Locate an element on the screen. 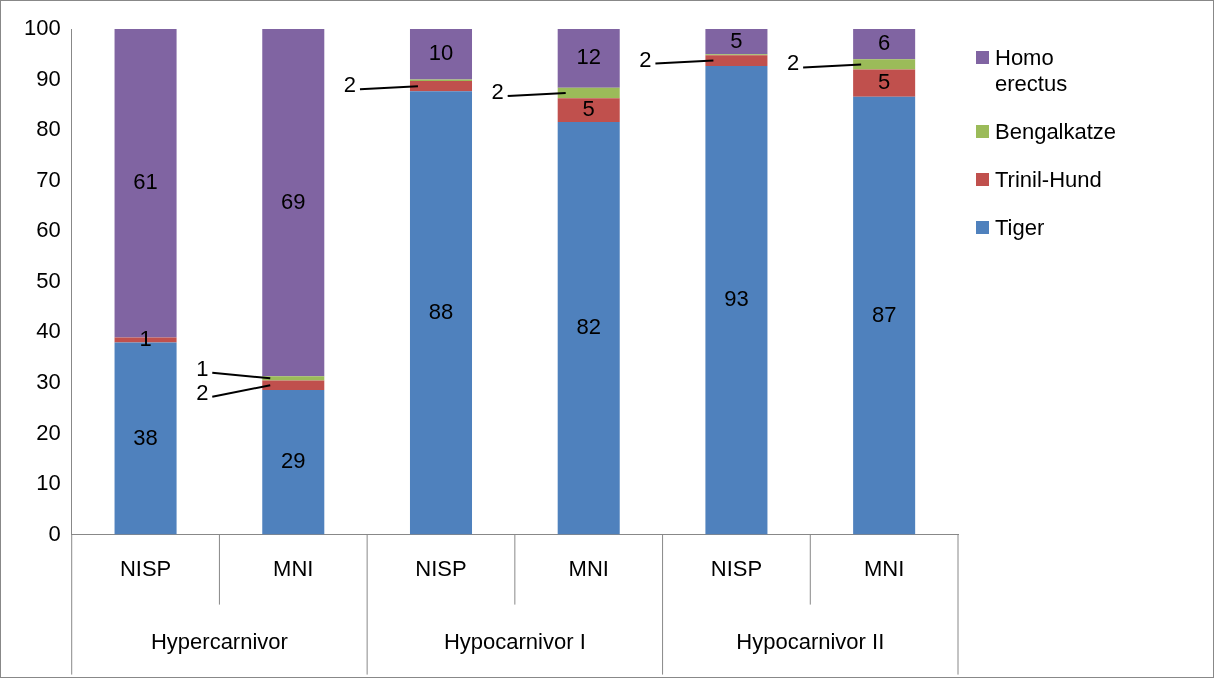 This screenshot has height=678, width=1214. data-label: 93 is located at coordinates (736, 299).